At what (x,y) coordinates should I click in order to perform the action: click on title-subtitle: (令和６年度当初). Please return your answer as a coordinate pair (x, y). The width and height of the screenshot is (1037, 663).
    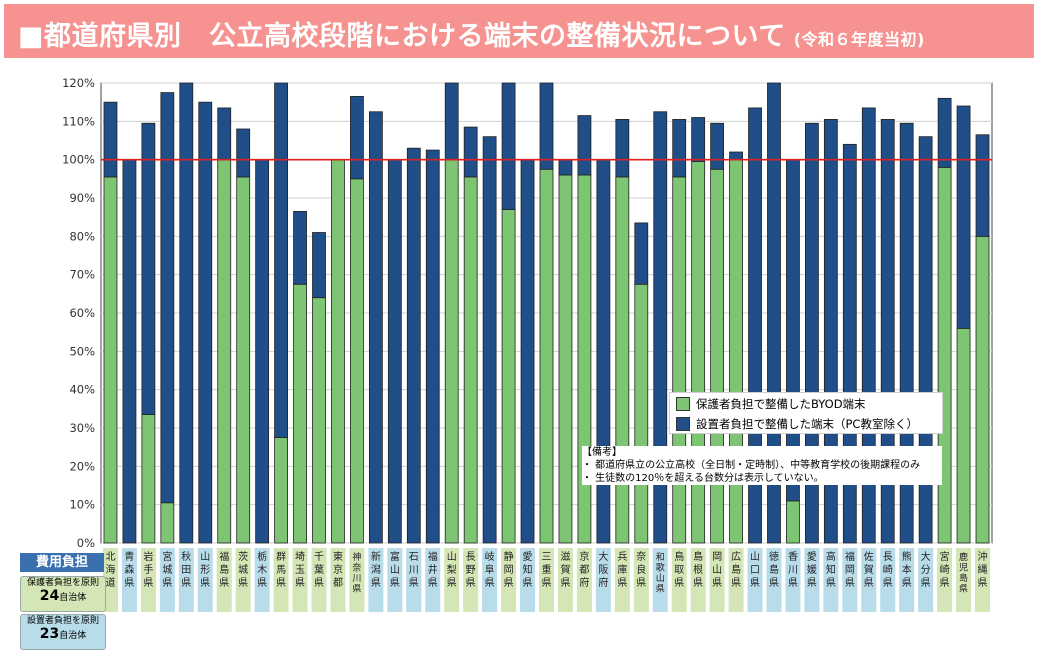
    Looking at the image, I should click on (859, 39).